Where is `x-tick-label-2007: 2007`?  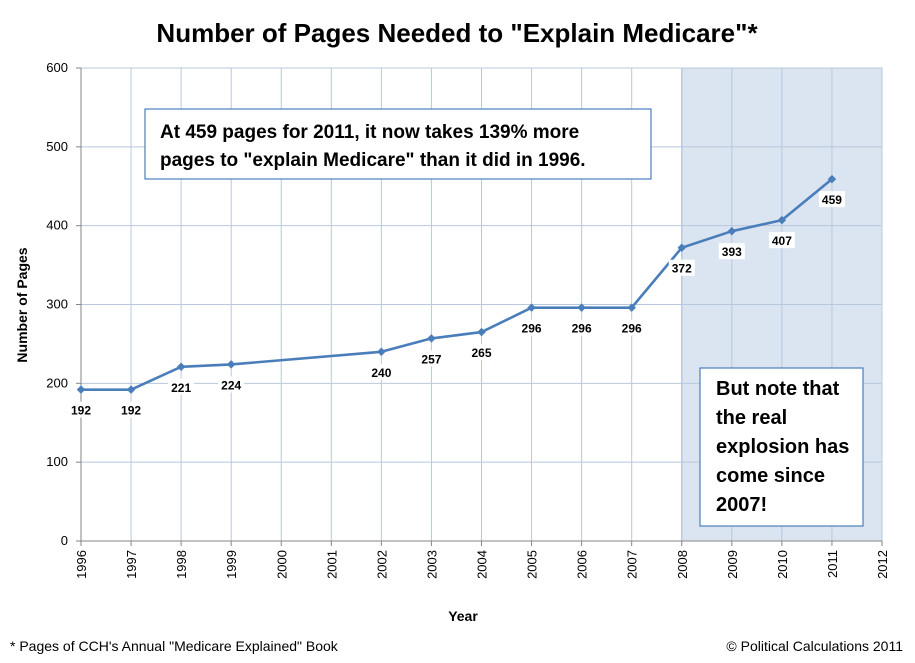 x-tick-label-2007: 2007 is located at coordinates (632, 564).